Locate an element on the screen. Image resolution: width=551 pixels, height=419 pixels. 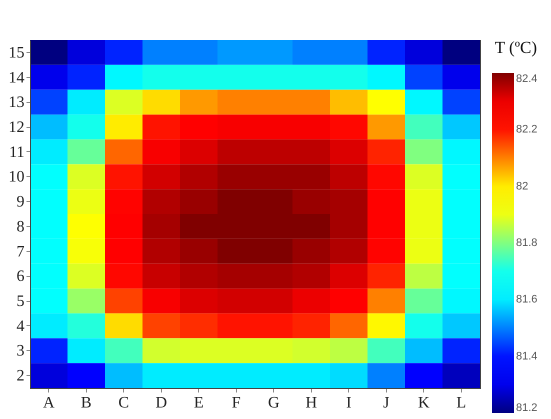
x-tick-label: H is located at coordinates (311, 403).